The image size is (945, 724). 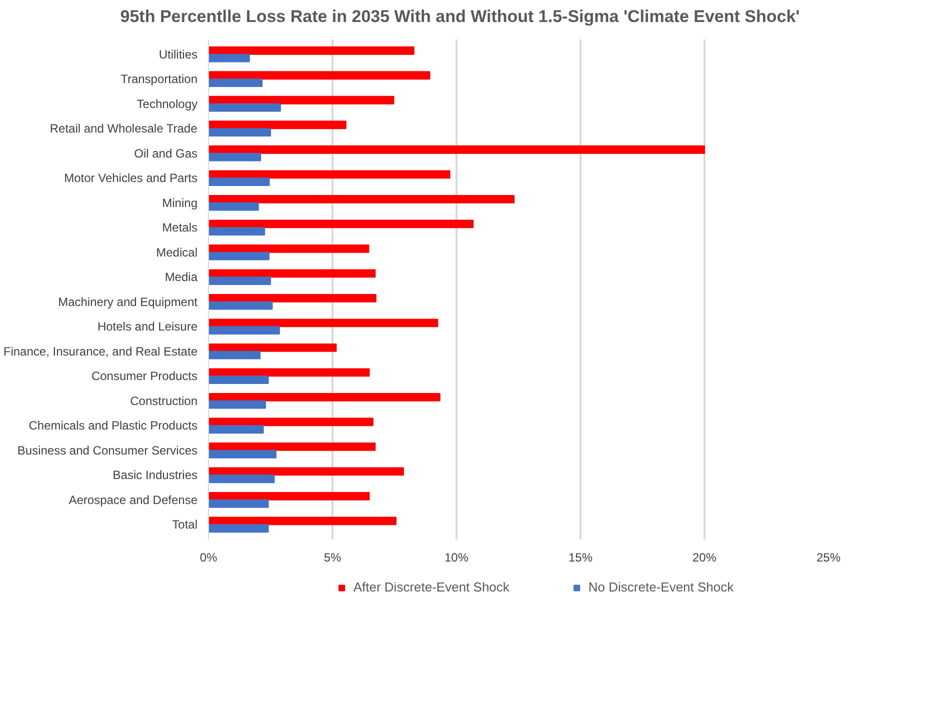 What do you see at coordinates (124, 129) in the screenshot?
I see `y-tick-label: Retail and Wholesale Trade` at bounding box center [124, 129].